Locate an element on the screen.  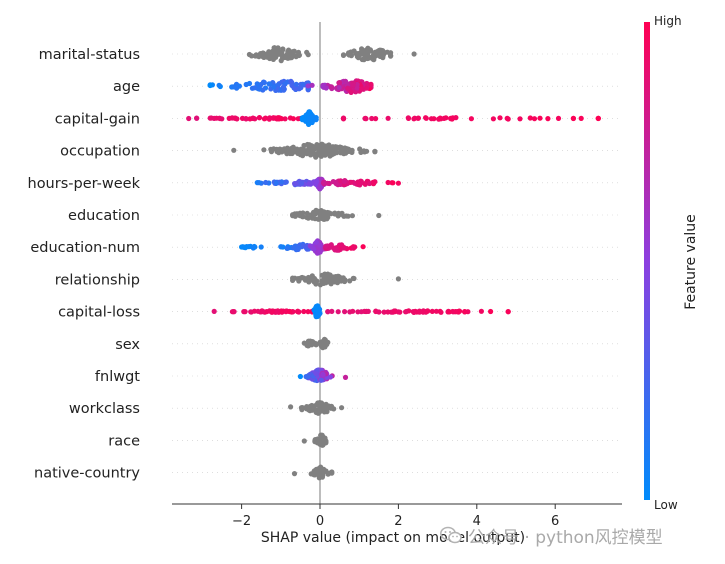
feature-label: workclass is located at coordinates (104, 409).